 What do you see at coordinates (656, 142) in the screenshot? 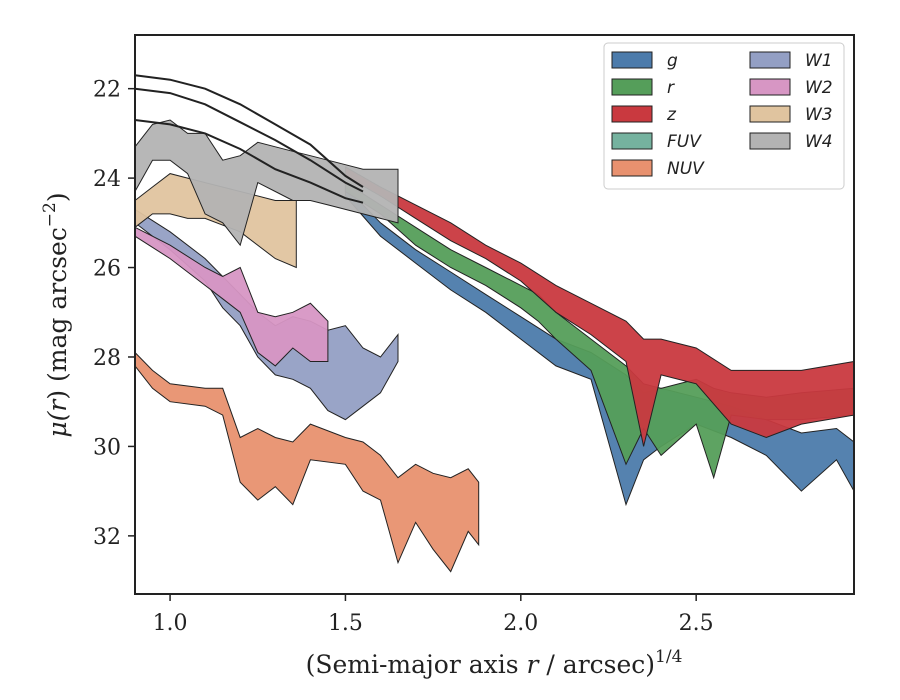
I see `legend-item: FUV` at bounding box center [656, 142].